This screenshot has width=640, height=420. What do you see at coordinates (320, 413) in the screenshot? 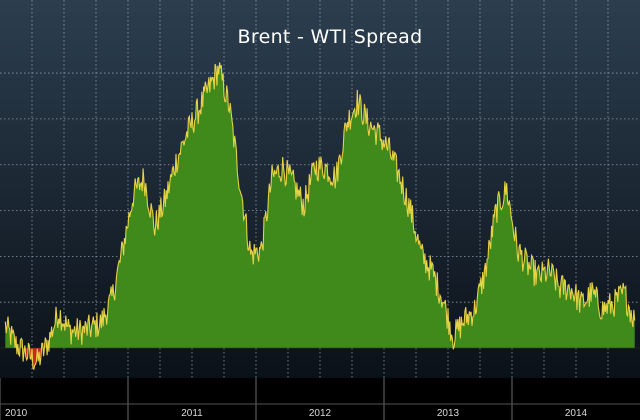
I see `x-tick-label: 2012` at bounding box center [320, 413].